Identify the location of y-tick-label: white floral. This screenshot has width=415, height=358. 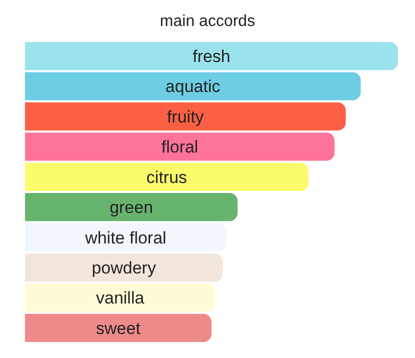
(125, 238).